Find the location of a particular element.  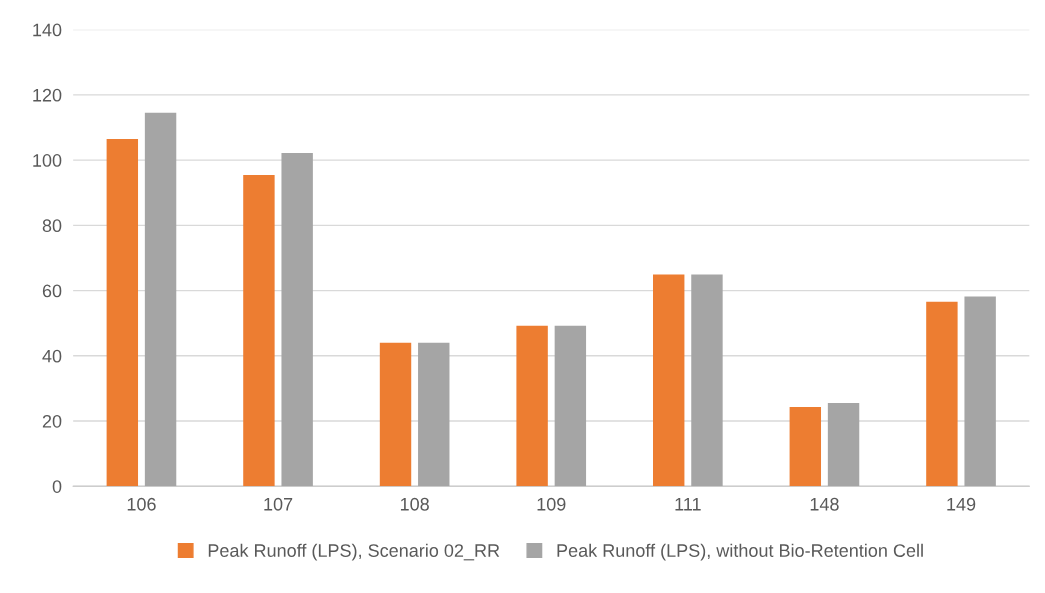

y-tick-label: 140 is located at coordinates (47, 30).